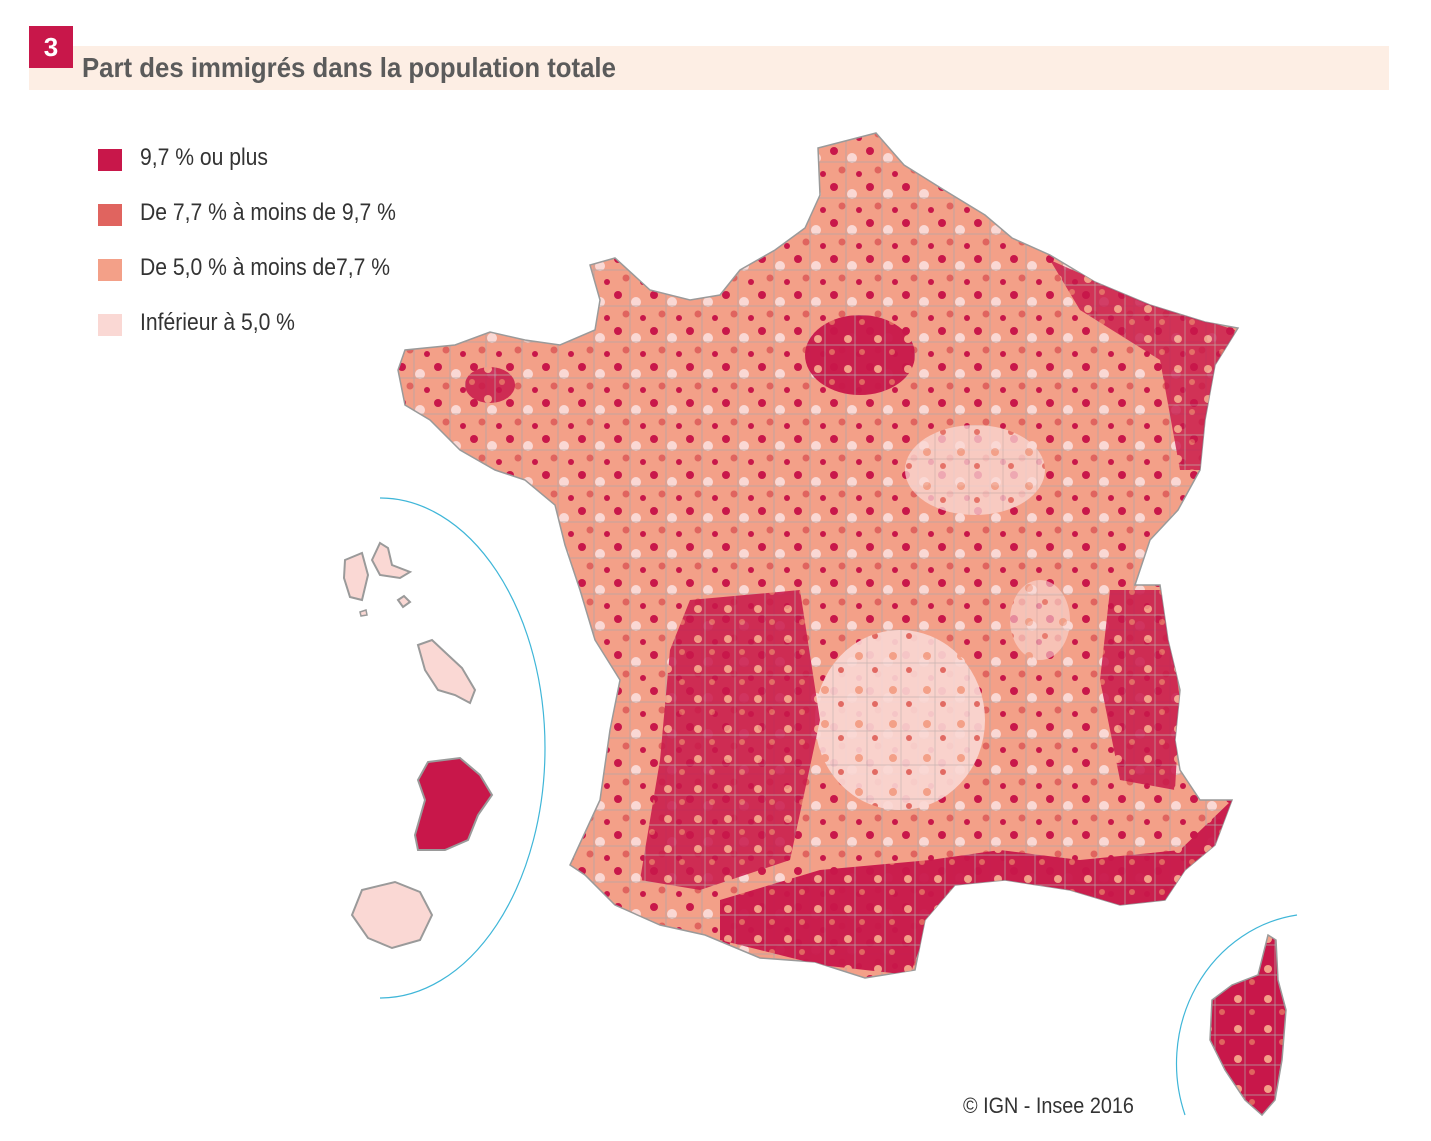 The width and height of the screenshot is (1431, 1141). What do you see at coordinates (268, 212) in the screenshot?
I see `legend-label-mid-high: De 7,7 % à moins de 9,7 %` at bounding box center [268, 212].